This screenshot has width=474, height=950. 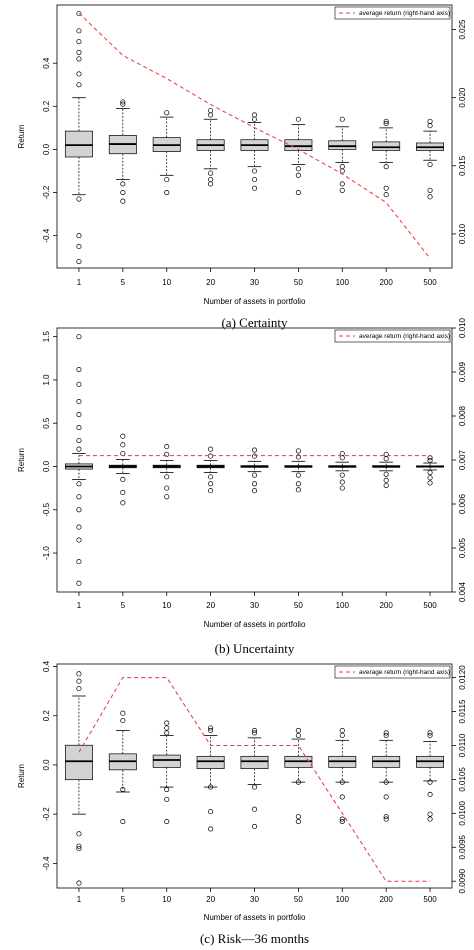 What do you see at coordinates (46, 423) in the screenshot?
I see `y-tick-label: 0.5` at bounding box center [46, 423].